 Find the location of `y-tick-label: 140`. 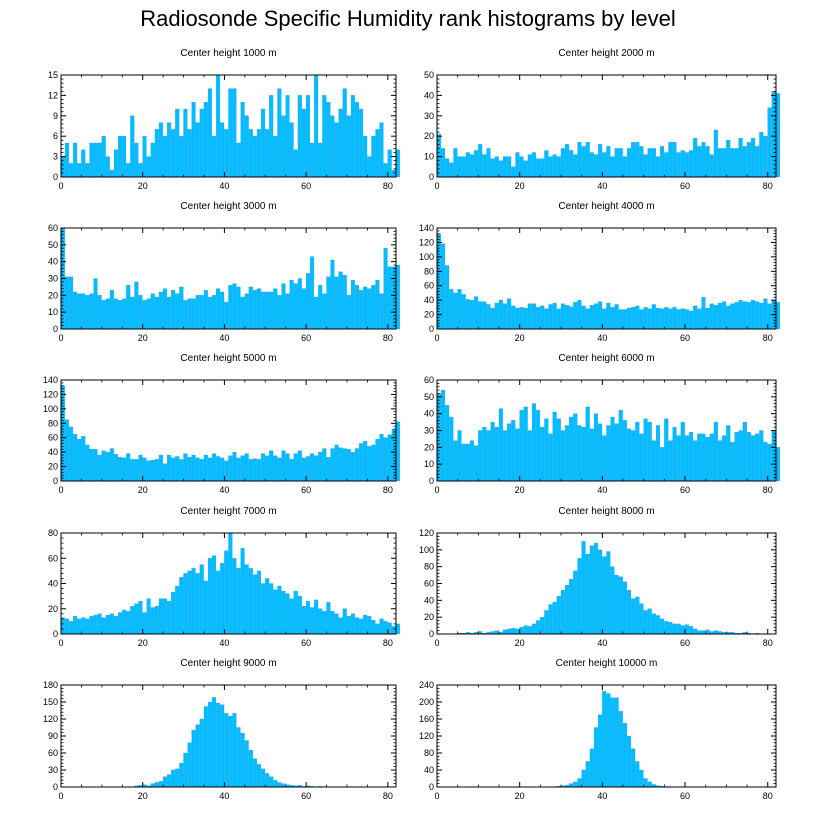

y-tick-label: 140 is located at coordinates (426, 228).